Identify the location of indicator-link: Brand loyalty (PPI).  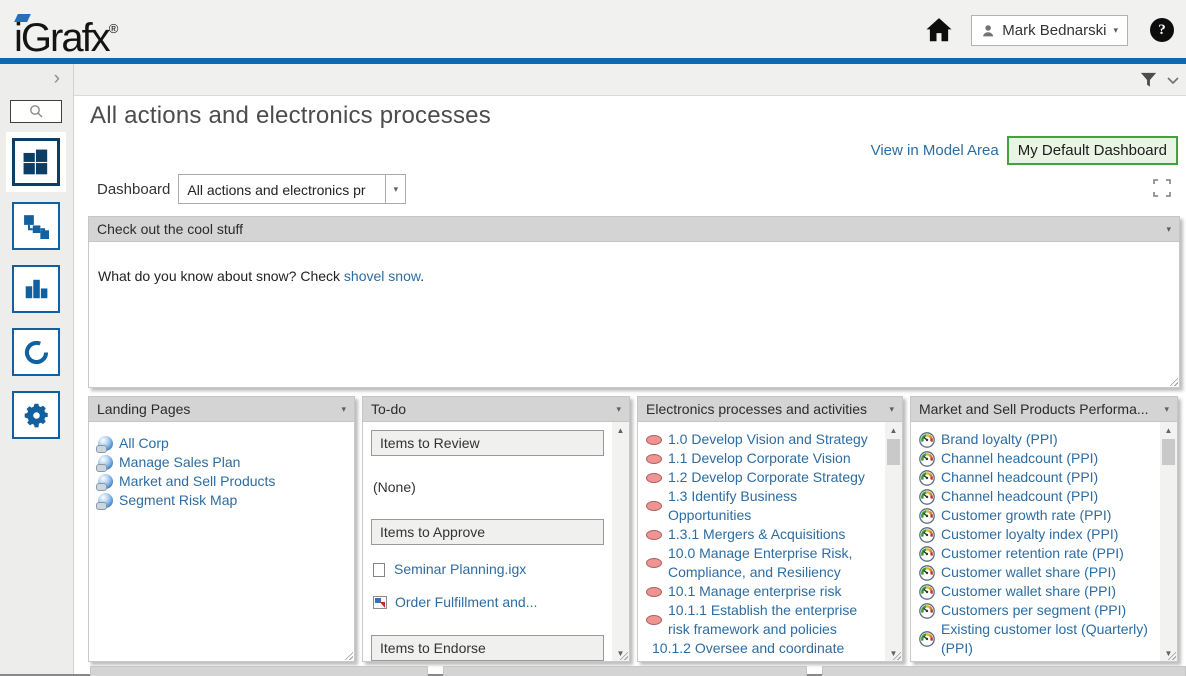
(1038, 439).